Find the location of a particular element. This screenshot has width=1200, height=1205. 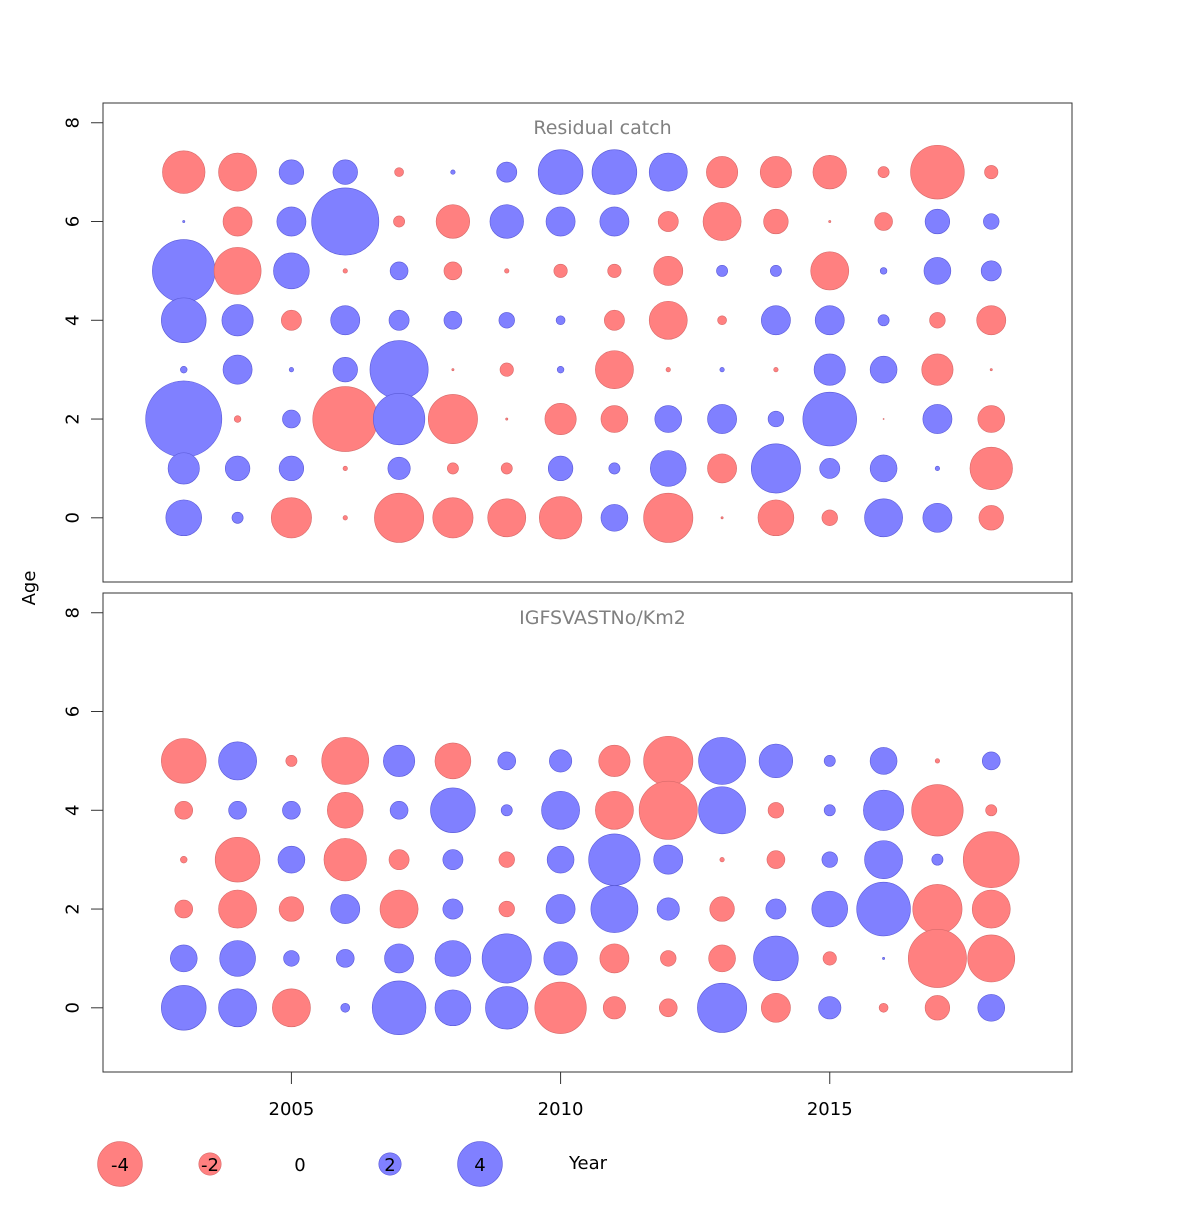

y-tick-label: 4 is located at coordinates (73, 810).